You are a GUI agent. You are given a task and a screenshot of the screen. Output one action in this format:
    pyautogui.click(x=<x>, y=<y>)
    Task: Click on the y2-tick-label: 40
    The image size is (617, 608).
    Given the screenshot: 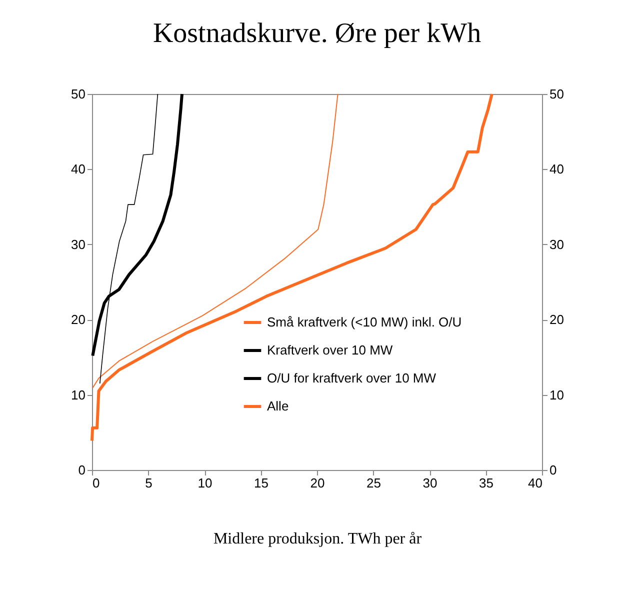 What is the action you would take?
    pyautogui.click(x=557, y=169)
    